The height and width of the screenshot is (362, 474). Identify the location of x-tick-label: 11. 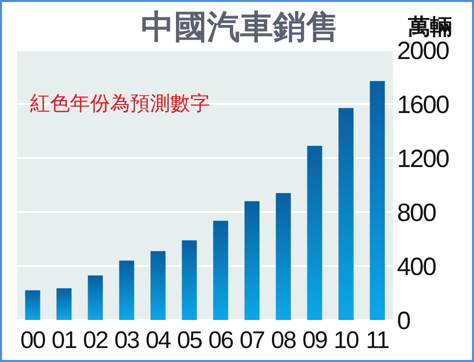
(378, 340).